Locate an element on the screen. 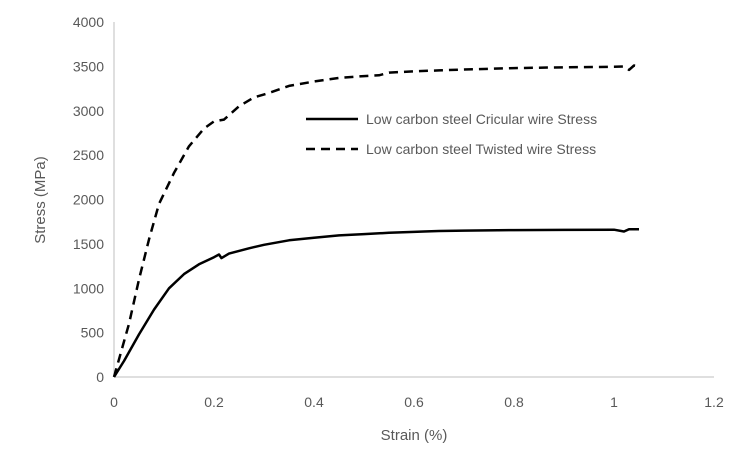 The height and width of the screenshot is (450, 750). y-tick-label: 0 is located at coordinates (100, 377).